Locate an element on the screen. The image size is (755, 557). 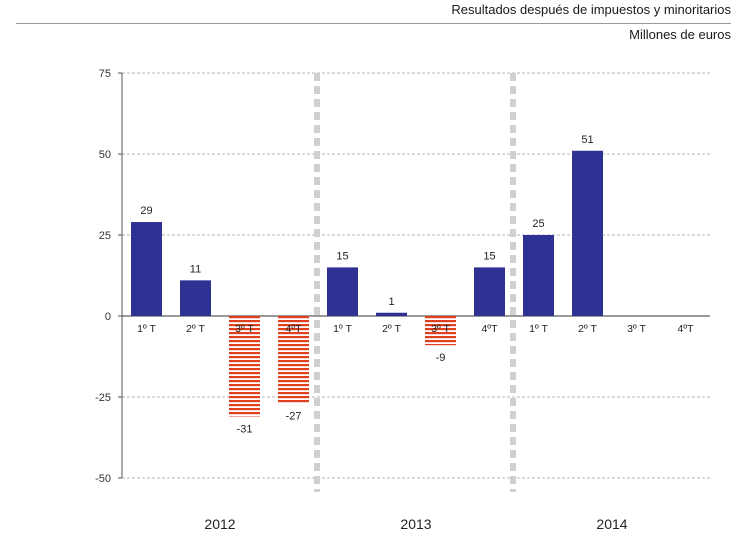
y-tick-label: 75 is located at coordinates (105, 74).